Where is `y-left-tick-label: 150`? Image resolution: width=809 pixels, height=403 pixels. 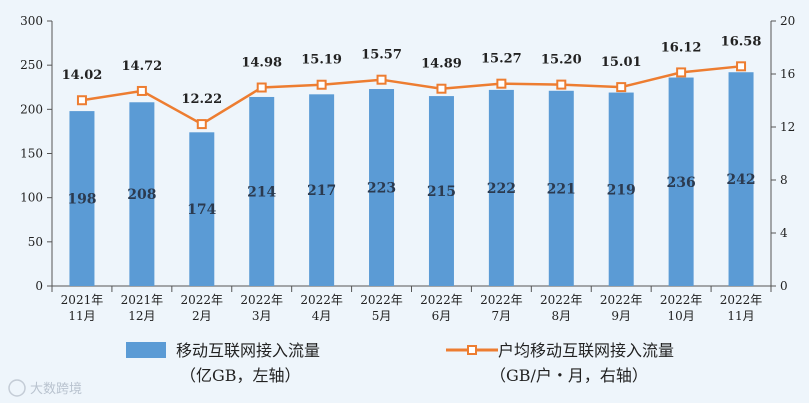
y-left-tick-label: 150 is located at coordinates (31, 154).